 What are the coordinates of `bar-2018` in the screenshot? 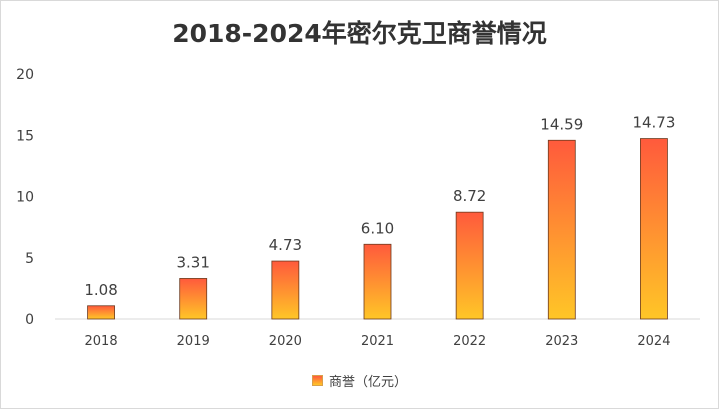 It's located at (101, 312).